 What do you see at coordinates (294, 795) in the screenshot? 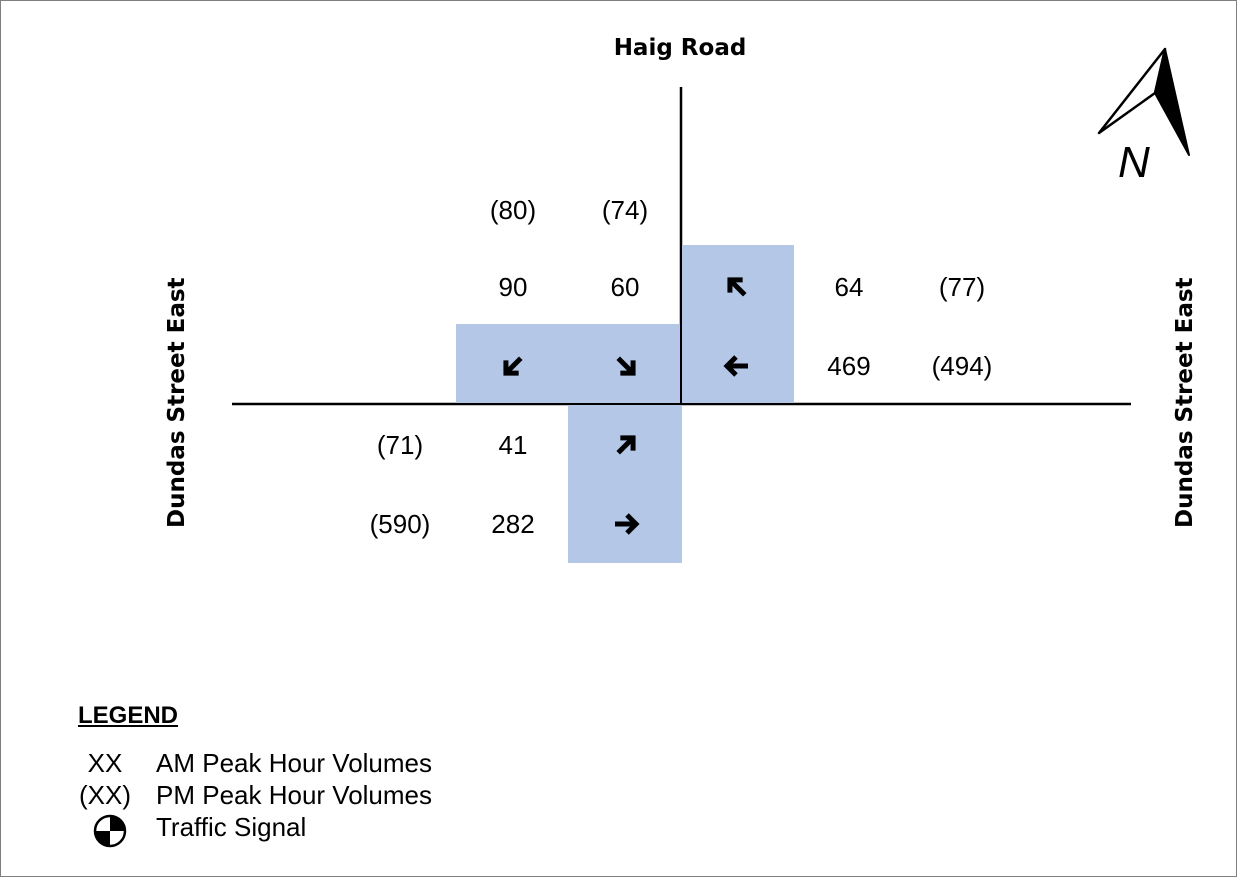
I see `legend-label-pm: PM Peak Hour Volumes` at bounding box center [294, 795].